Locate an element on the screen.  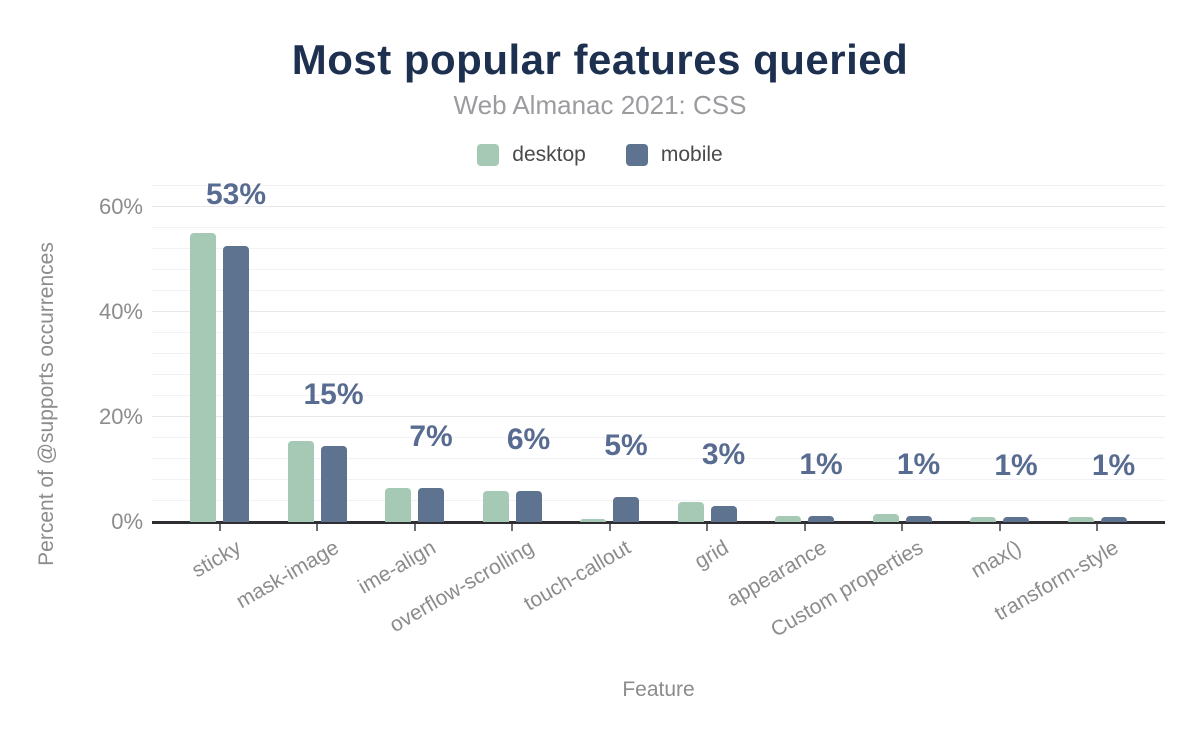
y-axis-tick-labels: 0% 20% 40% 60% is located at coordinates (98, 371).